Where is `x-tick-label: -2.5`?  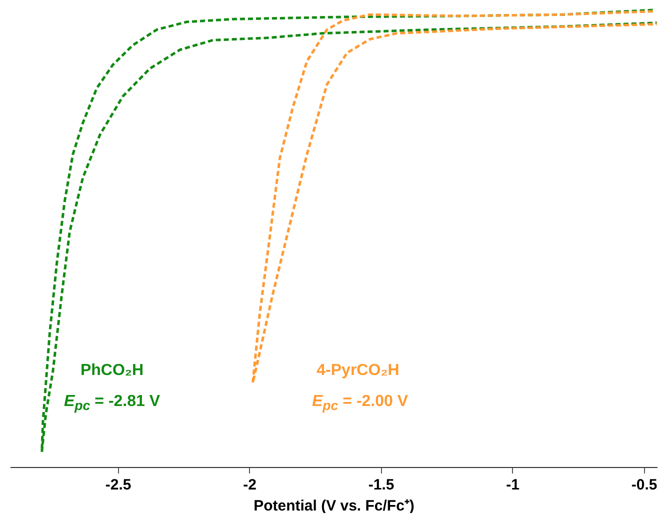
x-tick-label: -2.5 is located at coordinates (118, 485).